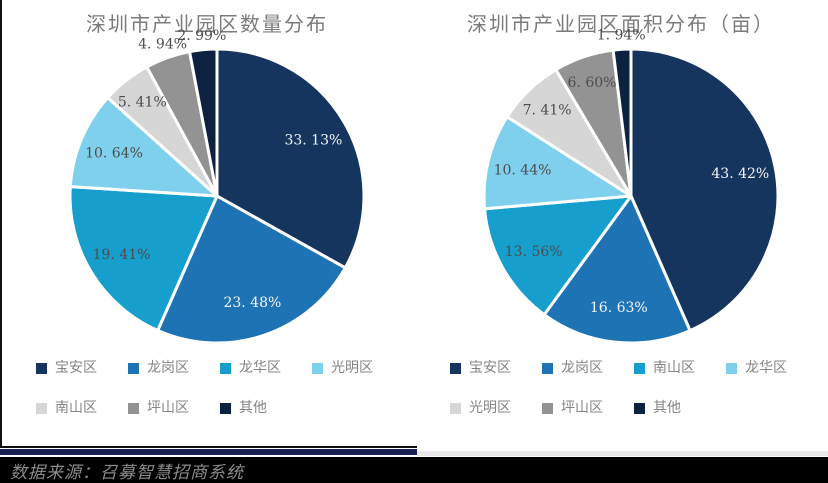  I want to click on pie-value-label: 16. 63%, so click(619, 308).